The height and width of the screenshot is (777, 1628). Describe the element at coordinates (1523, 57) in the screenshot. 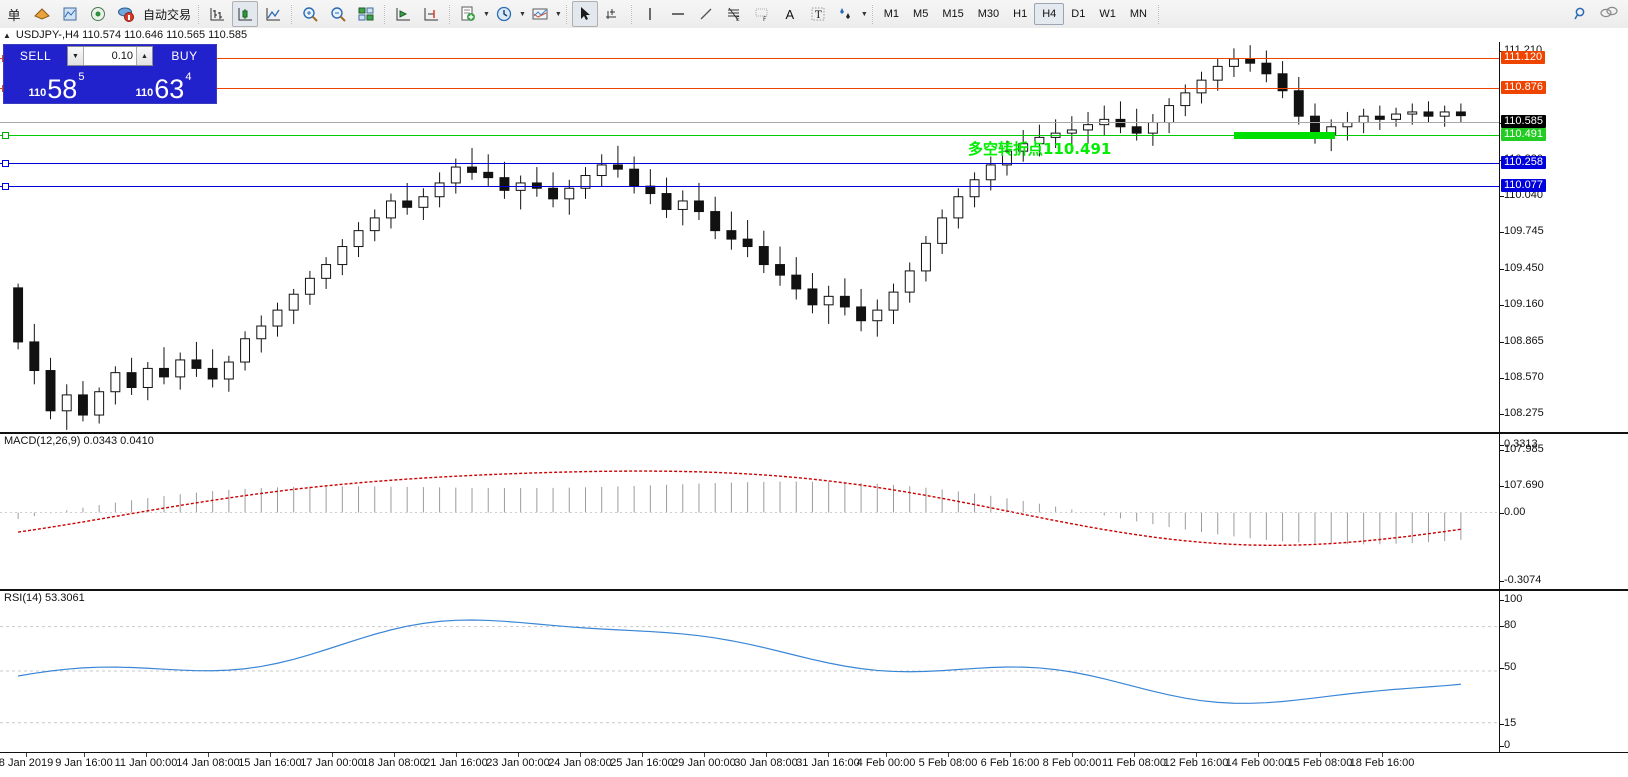

I see `price-tag: 111.120` at that location.